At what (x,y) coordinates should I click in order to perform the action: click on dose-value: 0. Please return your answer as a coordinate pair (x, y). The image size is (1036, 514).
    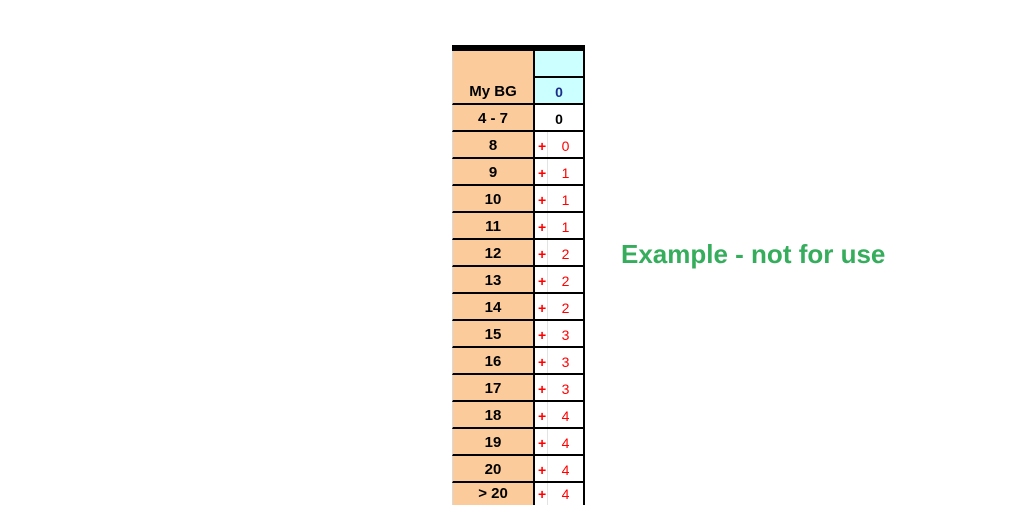
    Looking at the image, I should click on (565, 146).